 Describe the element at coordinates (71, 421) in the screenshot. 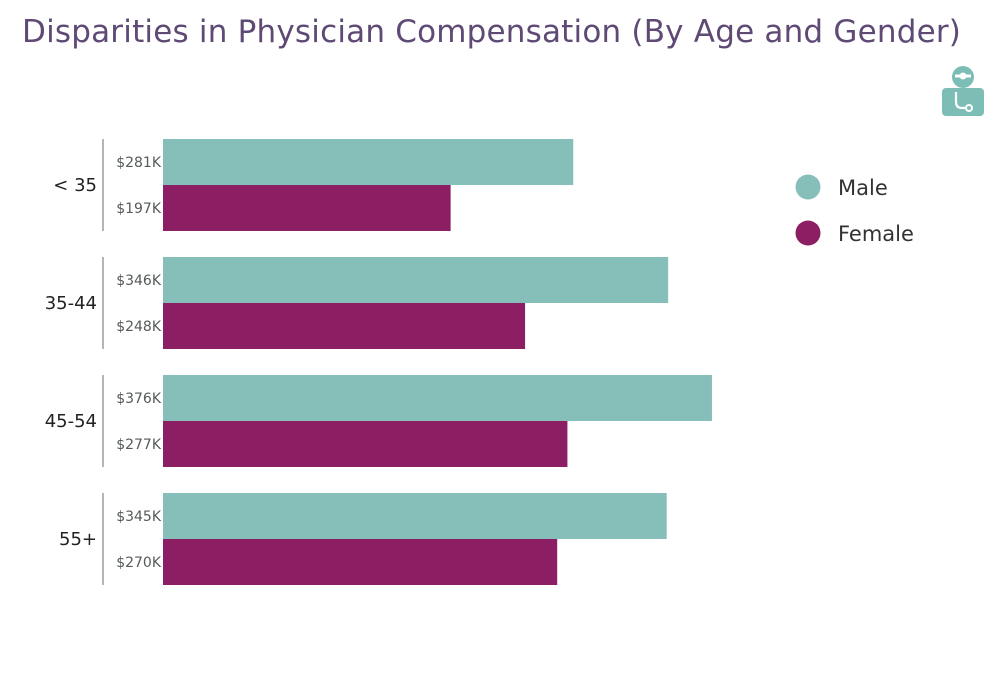

I see `category-label: 45-54` at that location.